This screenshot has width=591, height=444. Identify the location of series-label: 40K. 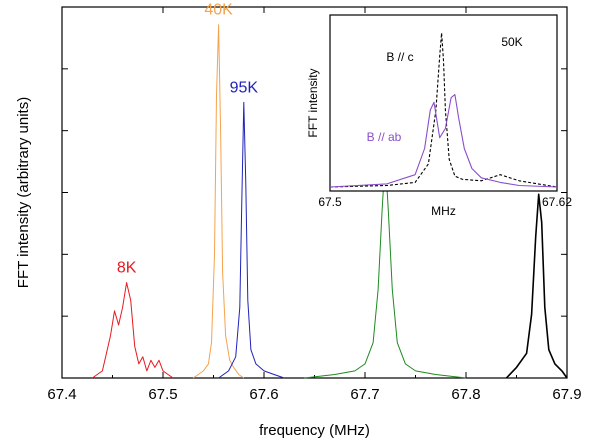
(218, 10).